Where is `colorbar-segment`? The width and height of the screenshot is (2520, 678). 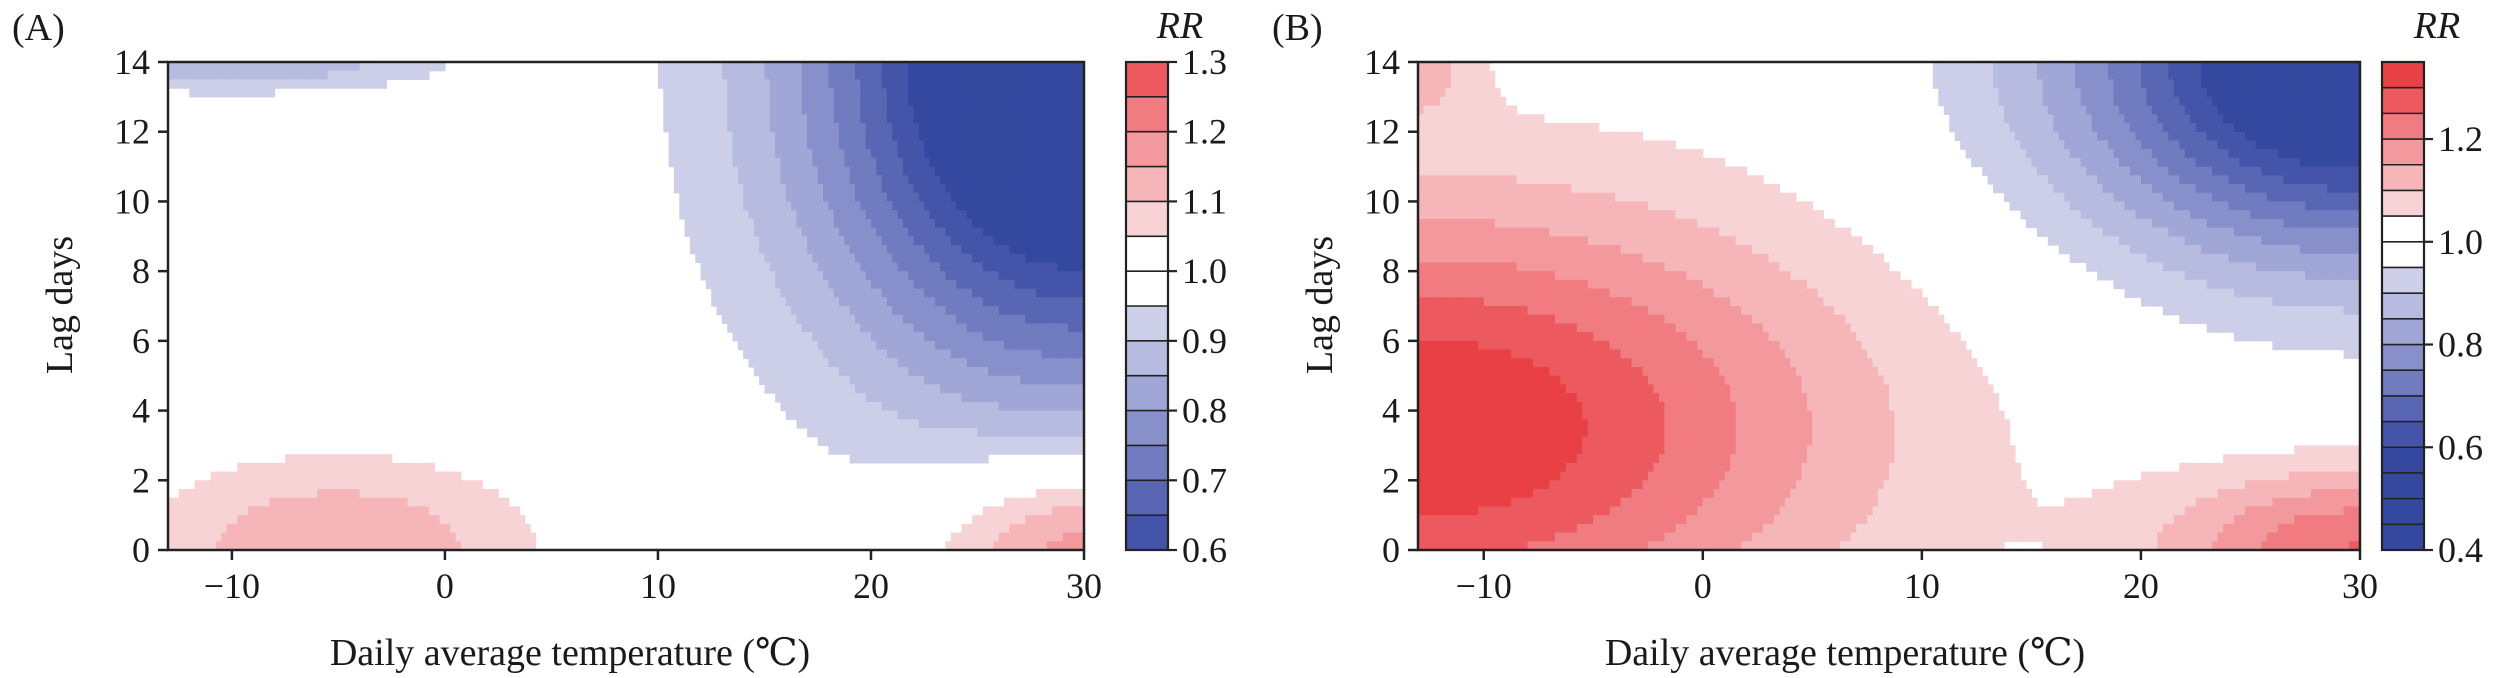 colorbar-segment is located at coordinates (1147, 358).